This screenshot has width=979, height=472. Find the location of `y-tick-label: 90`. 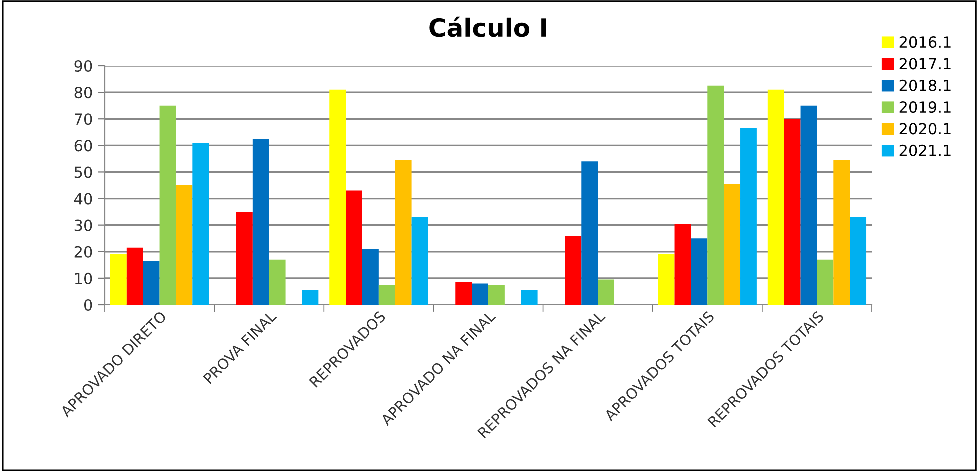

y-tick-label: 90 is located at coordinates (83, 66).